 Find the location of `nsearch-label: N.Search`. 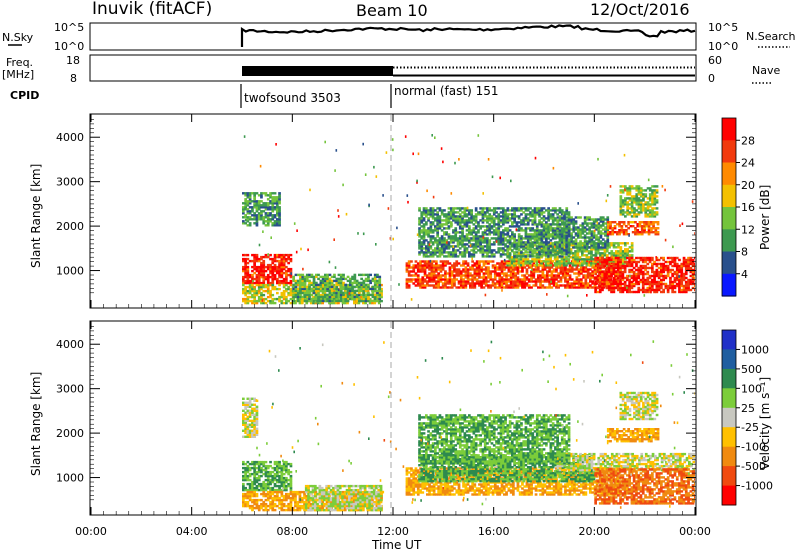

nsearch-label: N.Search is located at coordinates (771, 36).